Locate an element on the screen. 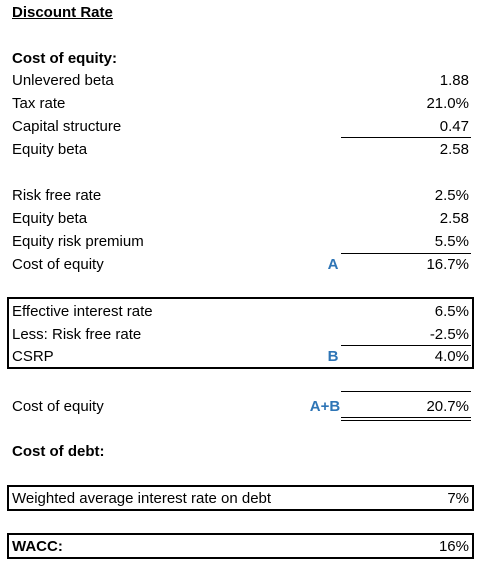 The width and height of the screenshot is (491, 572). csrp-box is located at coordinates (240, 333).